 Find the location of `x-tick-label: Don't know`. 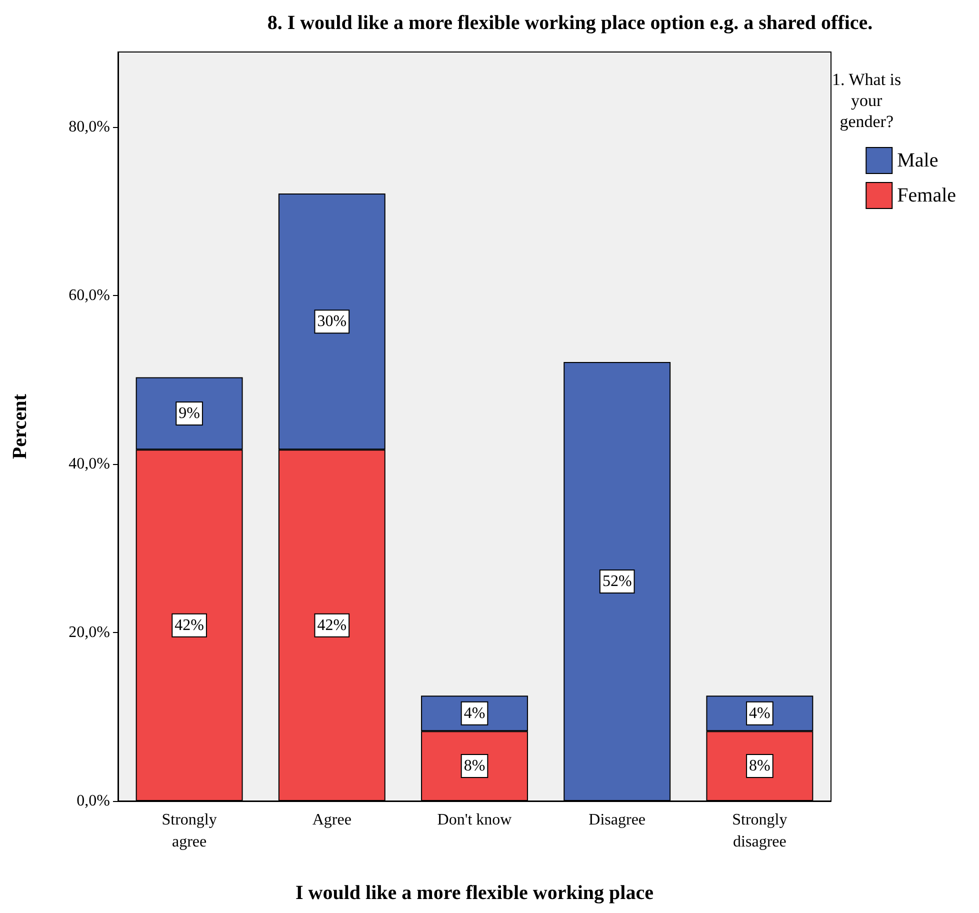

x-tick-label: Don't know is located at coordinates (474, 820).